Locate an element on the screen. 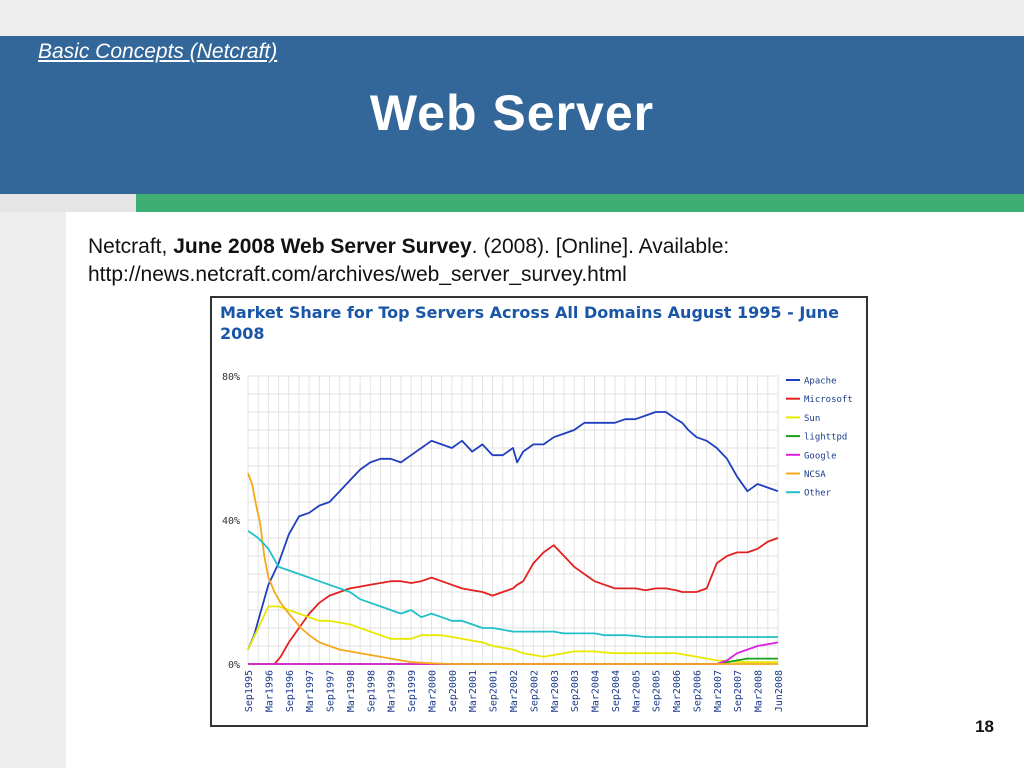  series-line-ncsa is located at coordinates (512, 568).